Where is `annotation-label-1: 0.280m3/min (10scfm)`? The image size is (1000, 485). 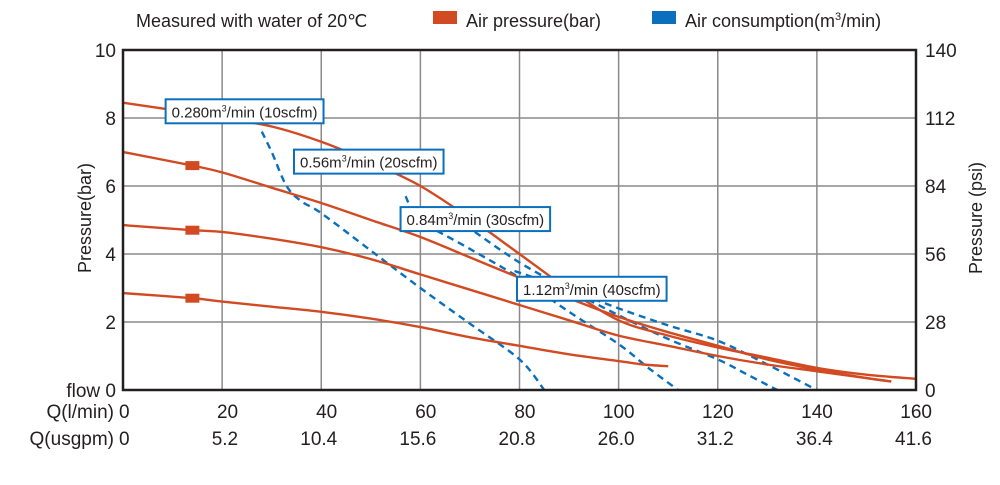
annotation-label-1: 0.280m3/min (10scfm) is located at coordinates (244, 111).